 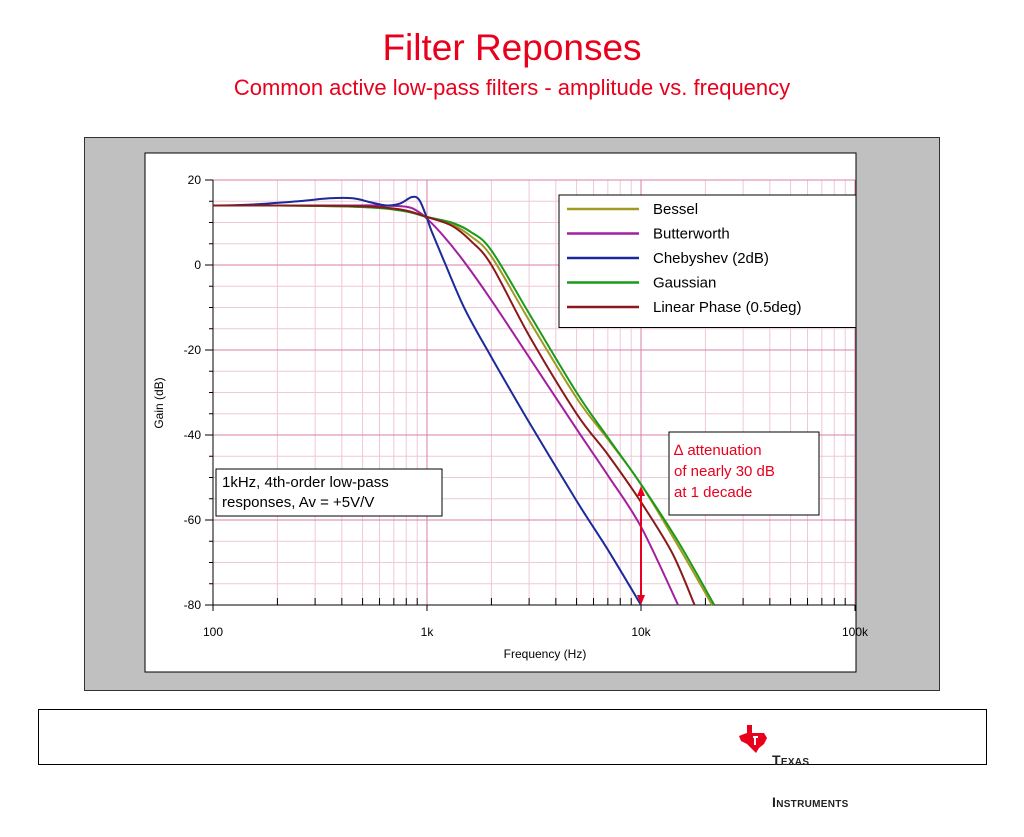 What do you see at coordinates (159, 402) in the screenshot?
I see `y-axis-label: Gain (dB)` at bounding box center [159, 402].